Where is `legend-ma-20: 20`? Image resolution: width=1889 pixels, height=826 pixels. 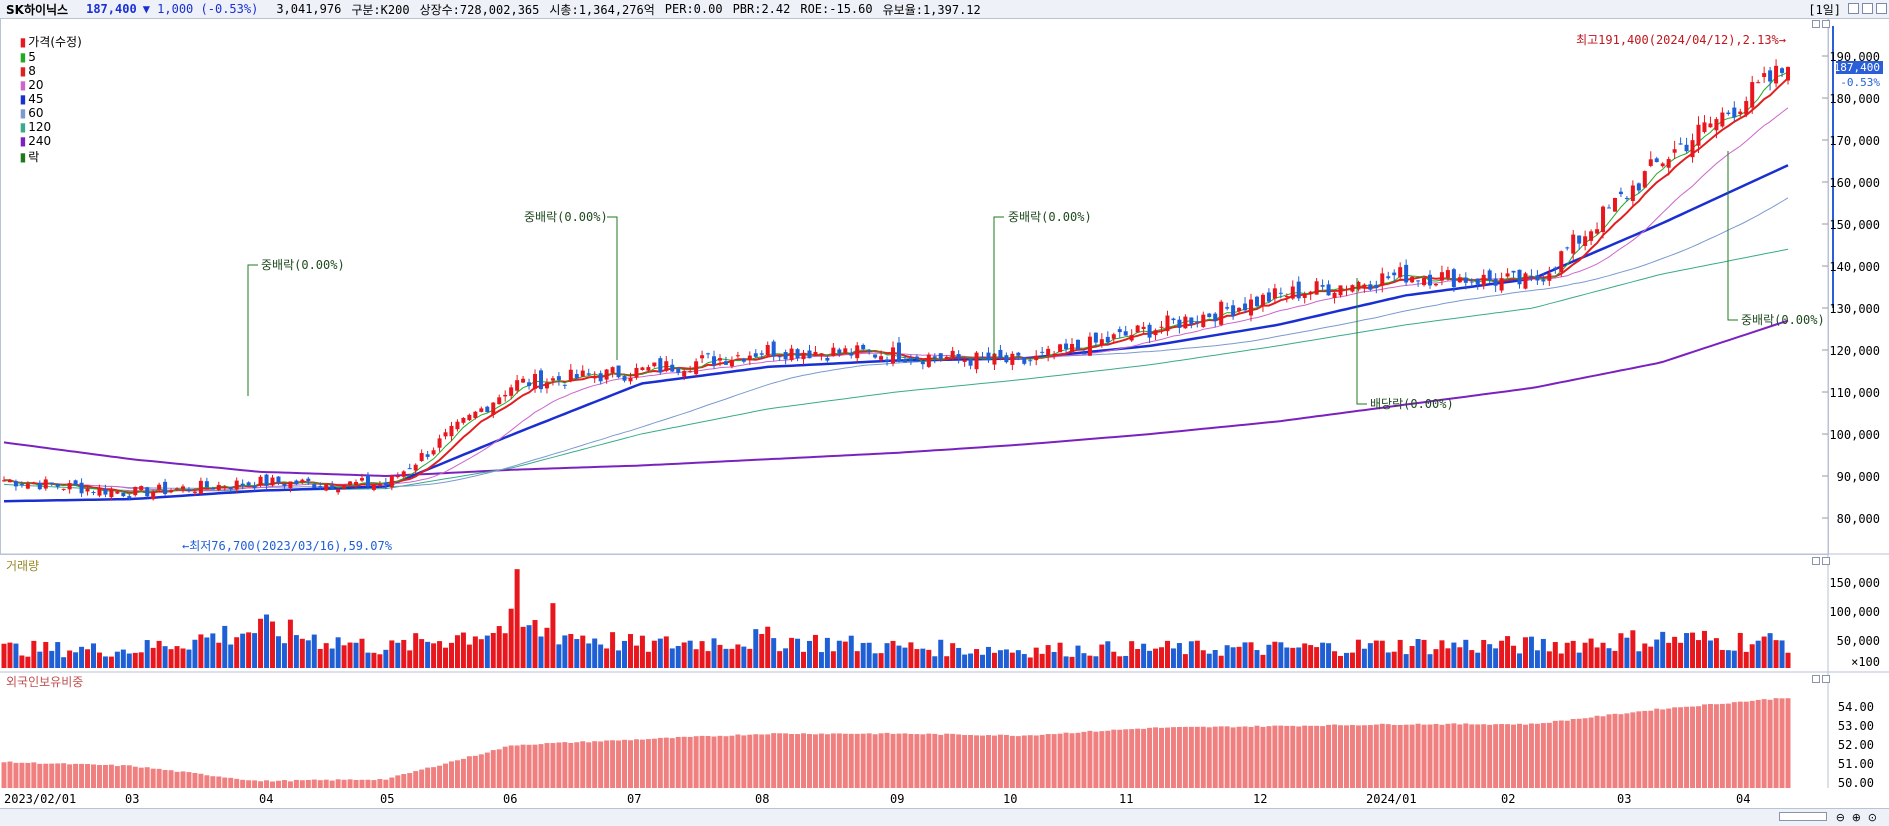 legend-ma-20: 20 is located at coordinates (36, 85).